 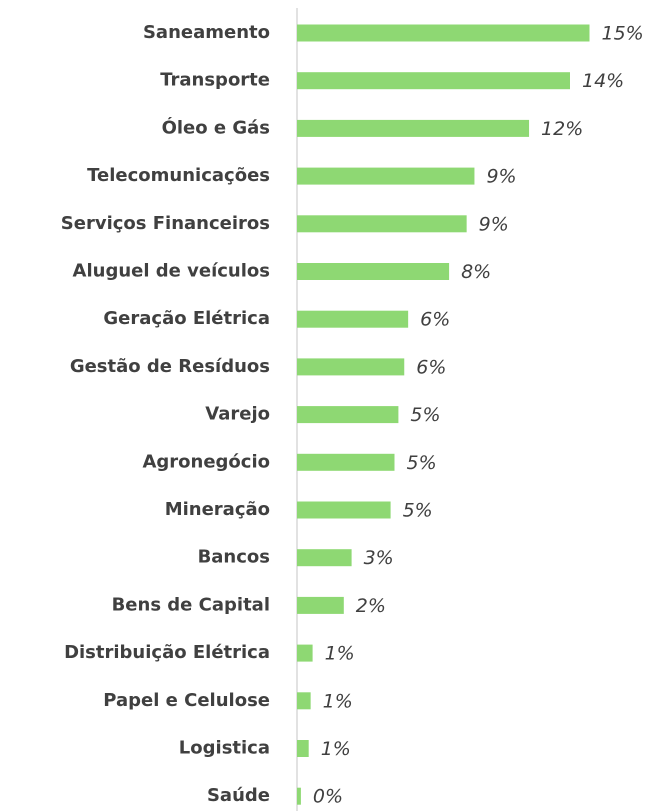 What do you see at coordinates (234, 557) in the screenshot?
I see `category-label: Bancos` at bounding box center [234, 557].